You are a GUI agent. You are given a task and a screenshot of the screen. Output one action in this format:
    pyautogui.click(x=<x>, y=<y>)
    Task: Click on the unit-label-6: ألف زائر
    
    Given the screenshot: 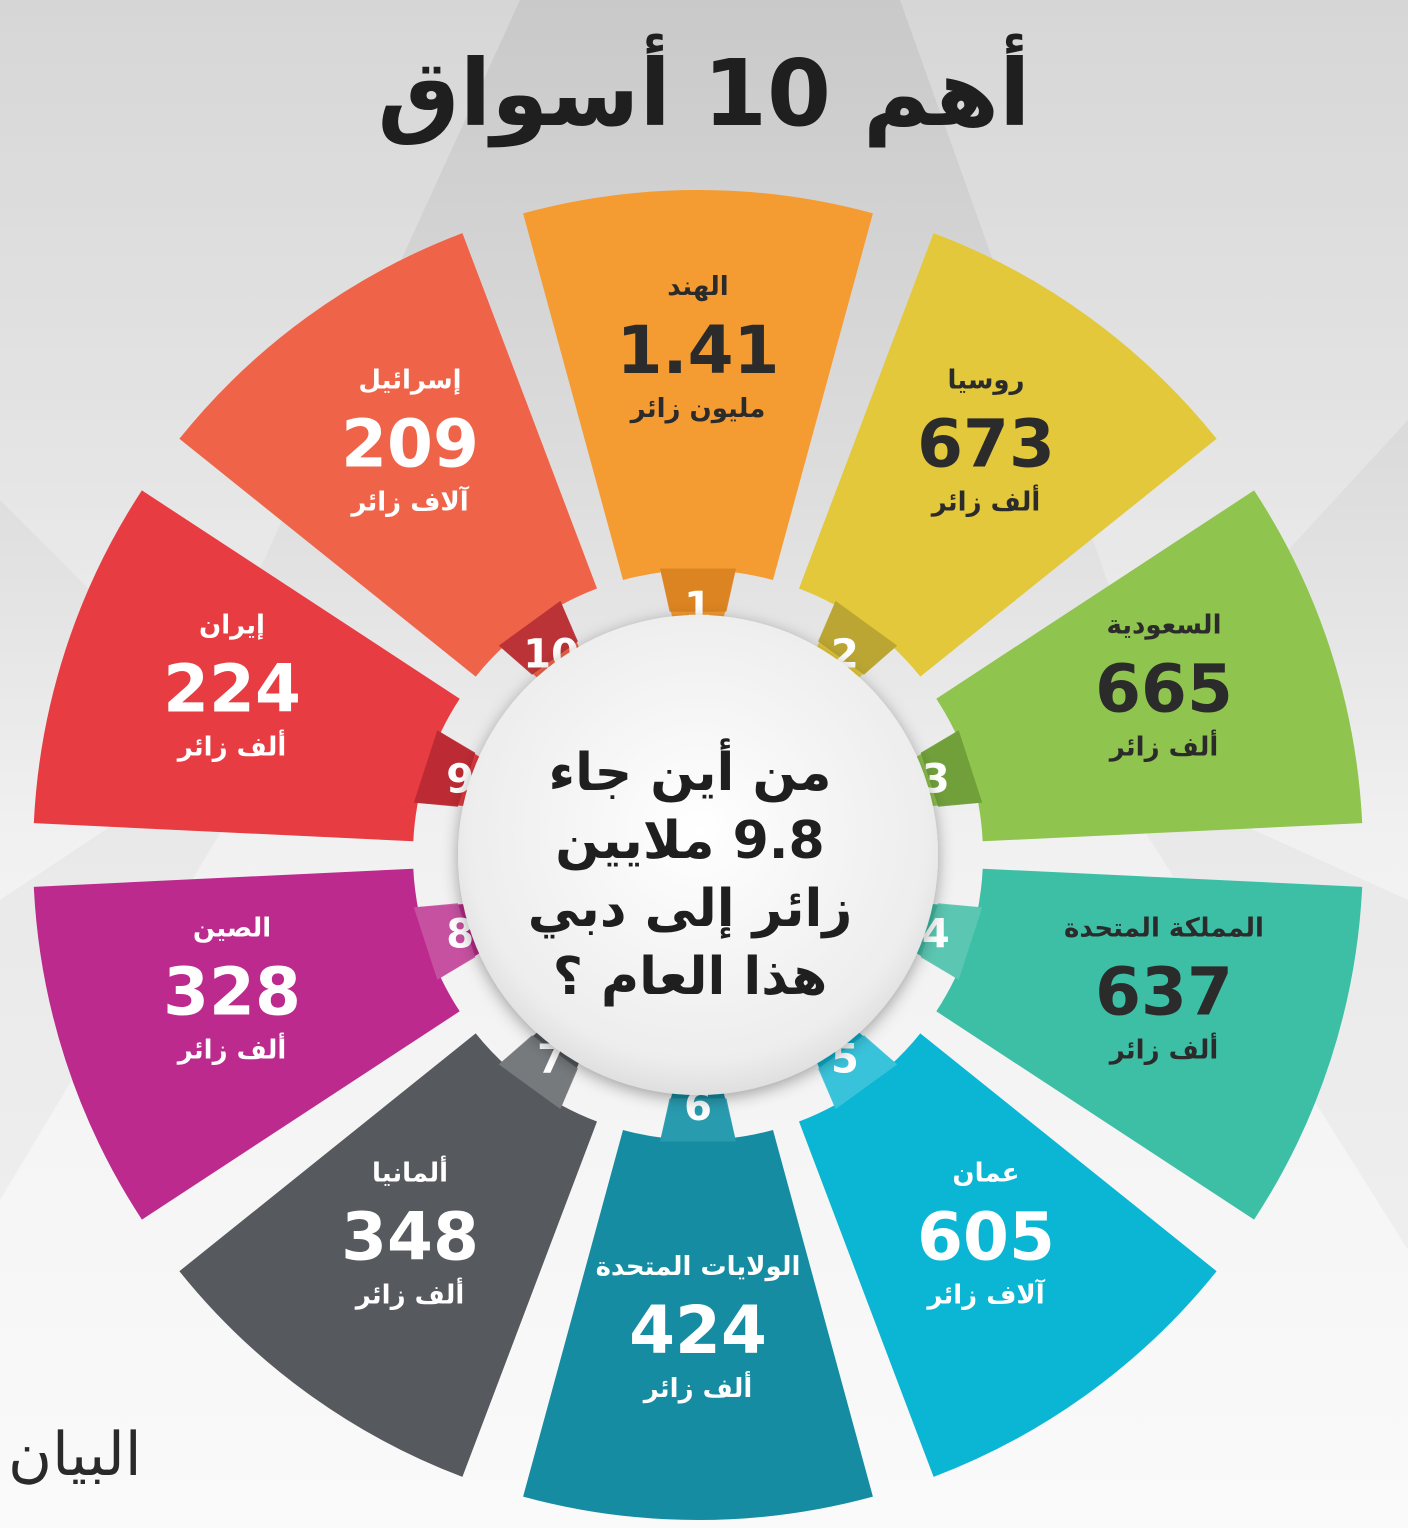 What is the action you would take?
    pyautogui.click(x=697, y=1387)
    